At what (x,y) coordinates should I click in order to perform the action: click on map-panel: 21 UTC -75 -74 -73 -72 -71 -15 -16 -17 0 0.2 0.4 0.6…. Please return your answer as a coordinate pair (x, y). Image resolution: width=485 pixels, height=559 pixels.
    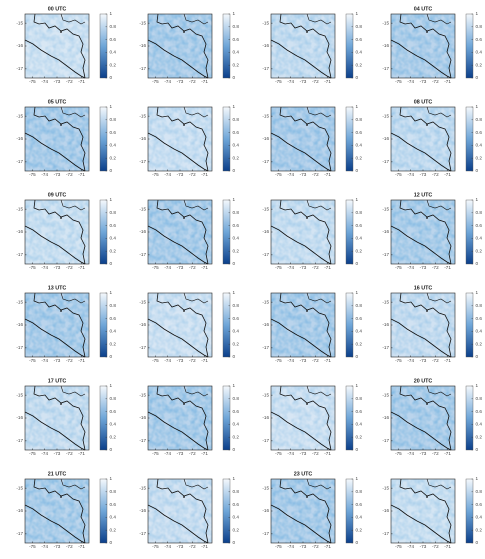
    Looking at the image, I should click on (66, 510).